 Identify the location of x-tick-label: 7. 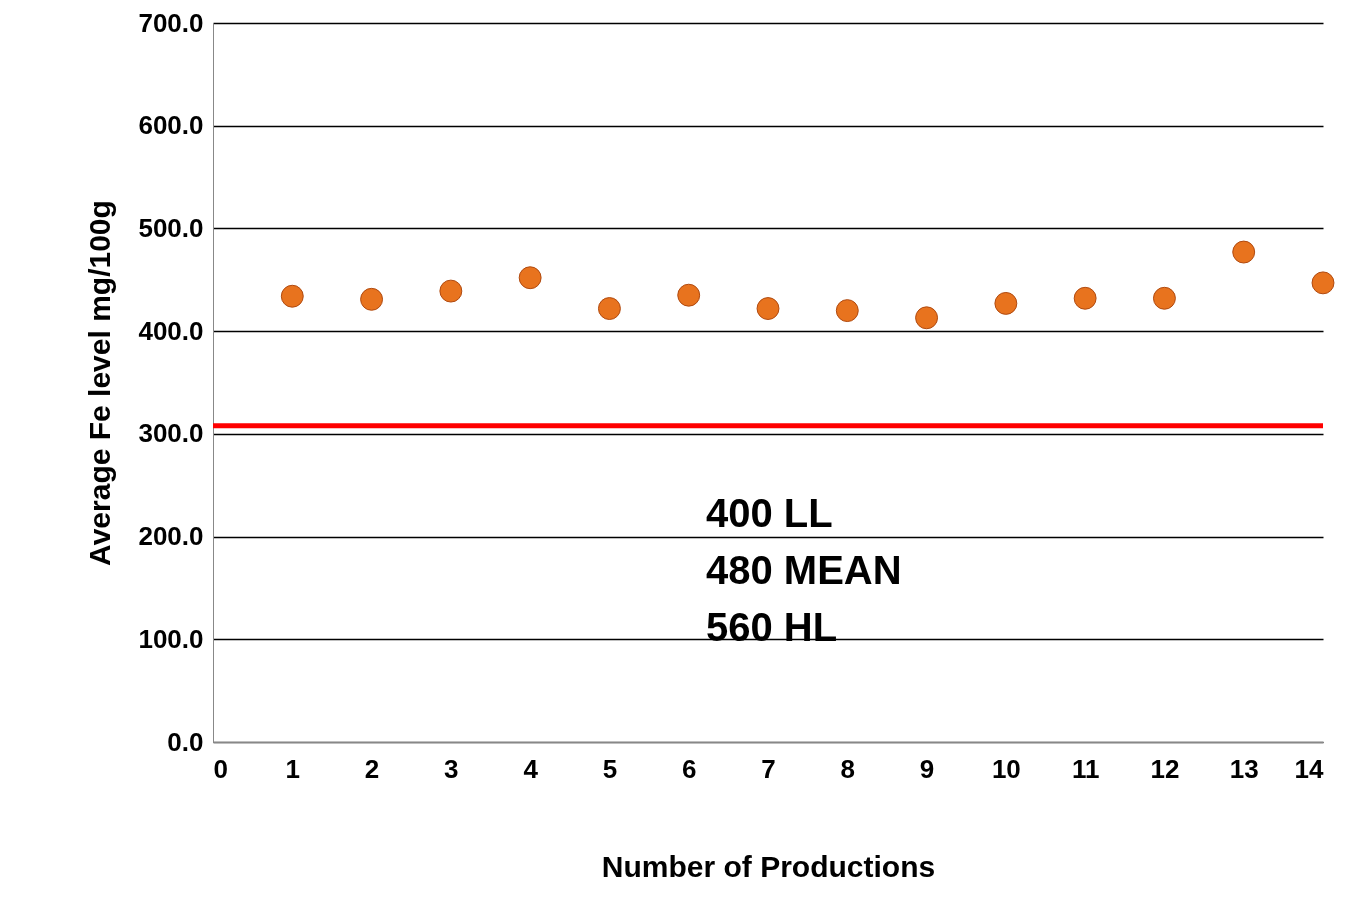
(768, 768).